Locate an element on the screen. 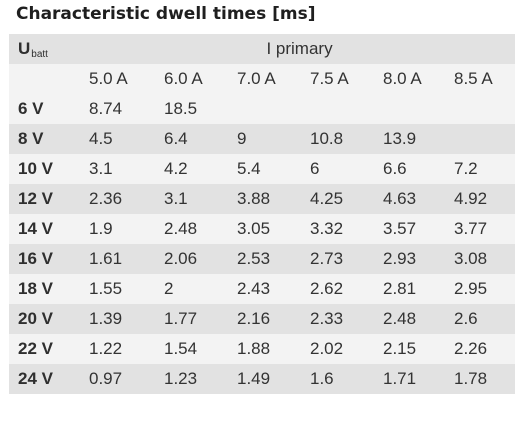 Image resolution: width=519 pixels, height=426 pixels. dwell-time-cell: 13.9 is located at coordinates (400, 138).